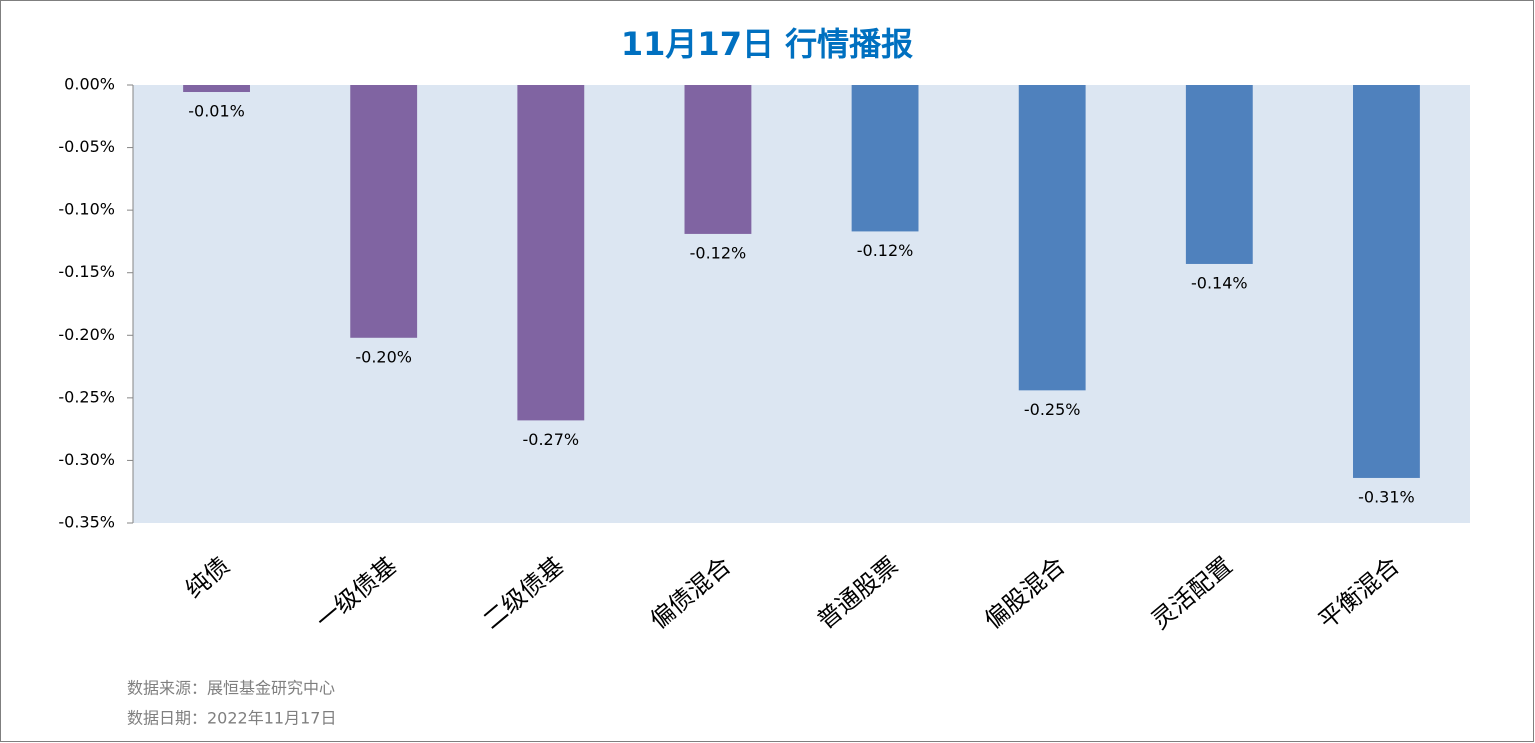  I want to click on data-label: -0.31%, so click(1386, 496).